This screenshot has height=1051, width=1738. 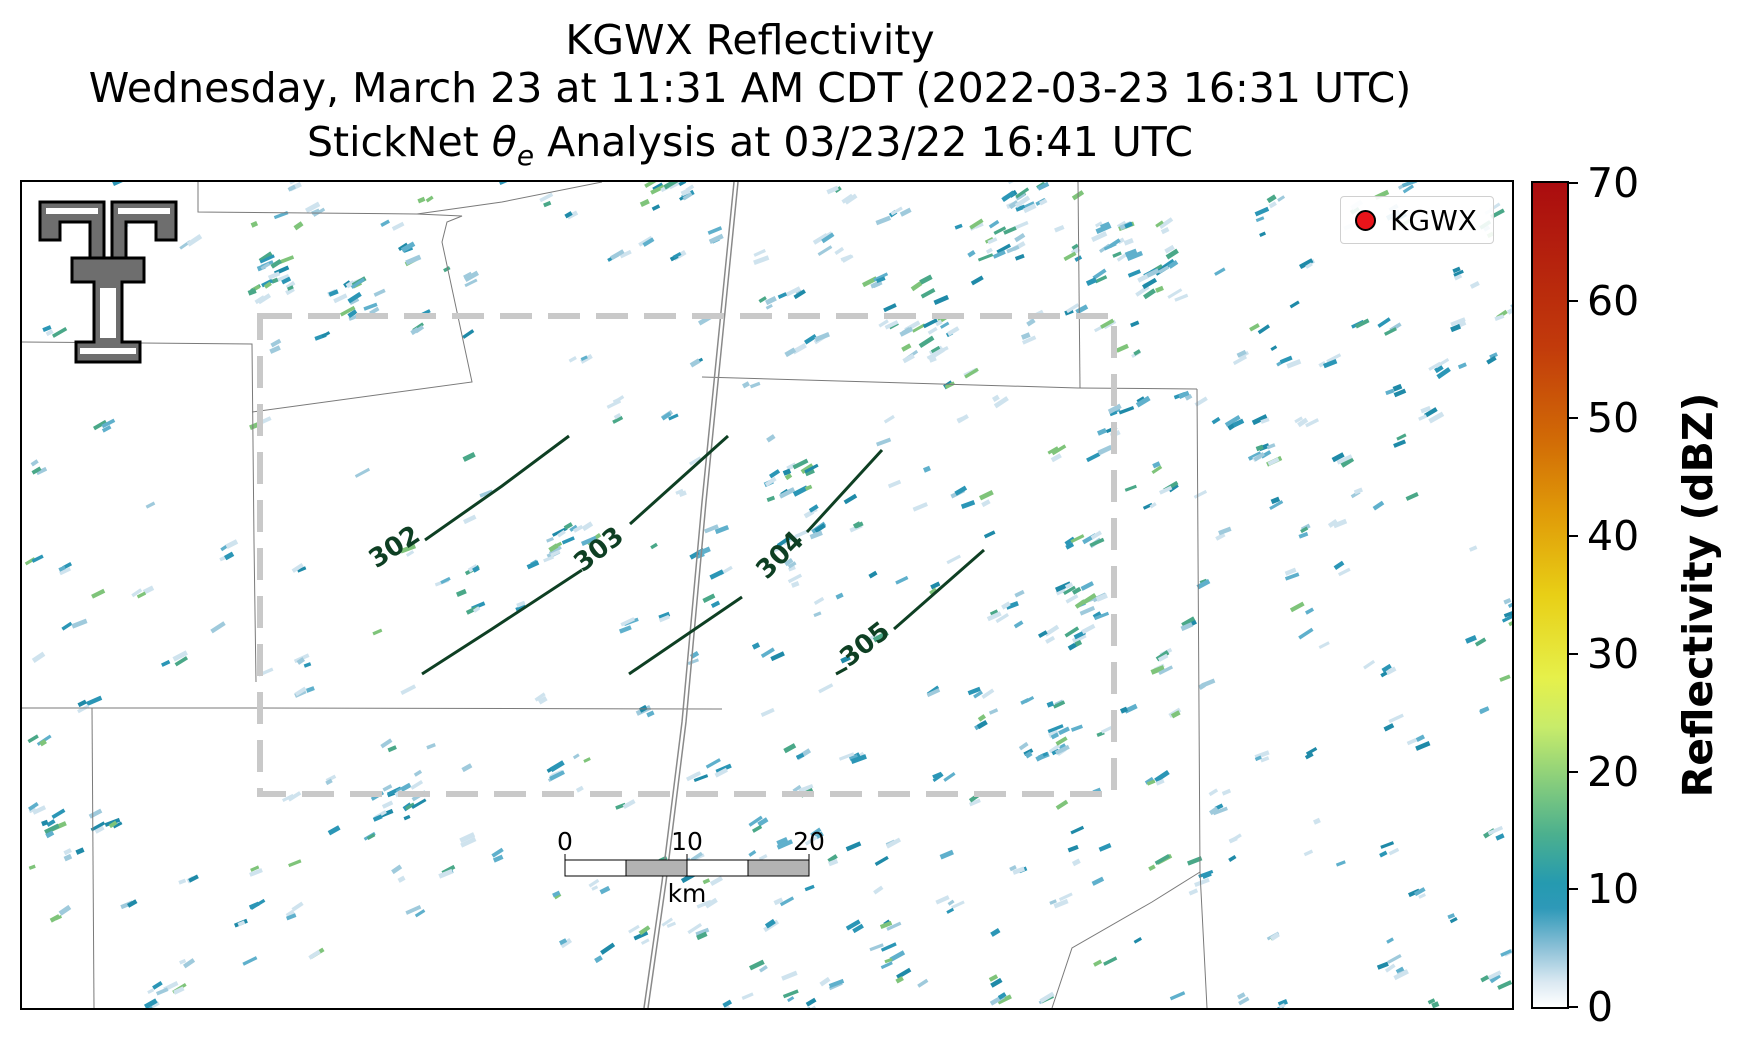 I want to click on colorbar-tick-label: 10, so click(x=1613, y=889).